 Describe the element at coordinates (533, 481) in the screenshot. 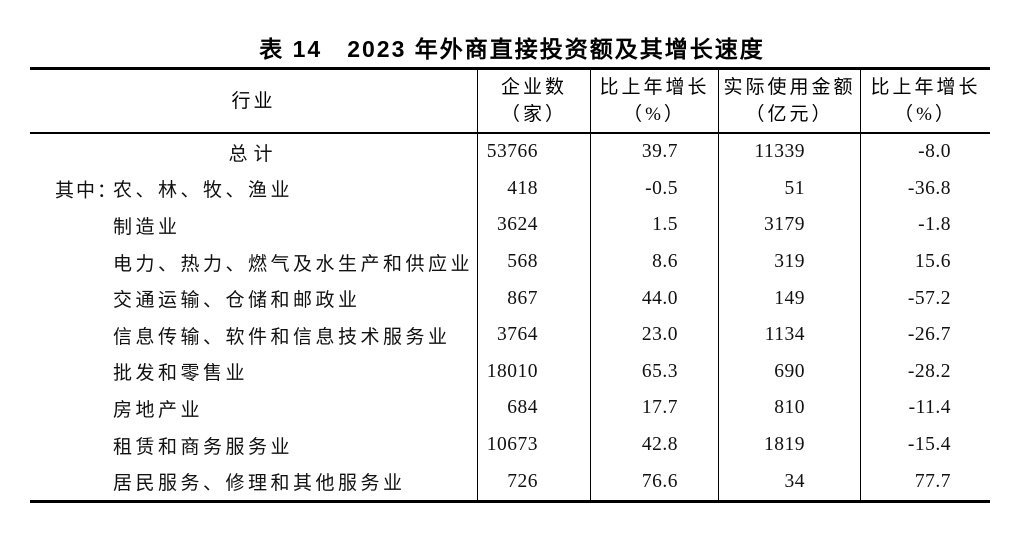

I see `enterprise-count-value: 726` at that location.